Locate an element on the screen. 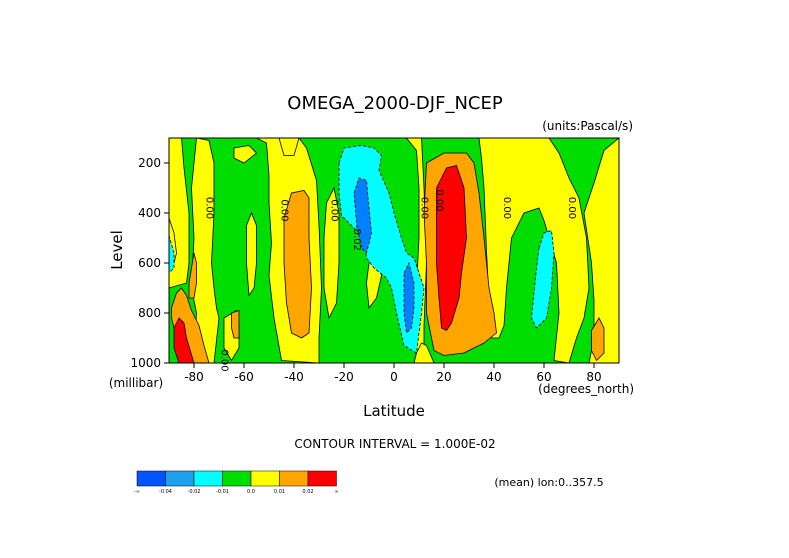 The height and width of the screenshot is (558, 789). chart-title: OMEGA_2000-DJF_NCEP is located at coordinates (395, 103).